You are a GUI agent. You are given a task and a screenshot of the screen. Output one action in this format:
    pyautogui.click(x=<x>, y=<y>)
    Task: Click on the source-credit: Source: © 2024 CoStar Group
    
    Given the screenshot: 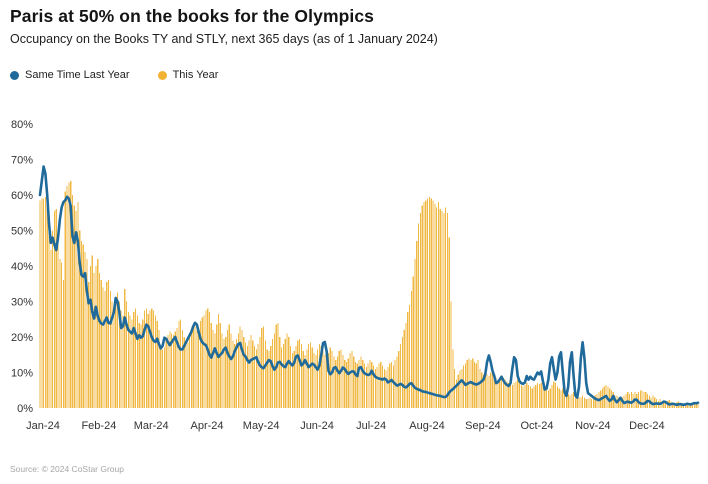 What is the action you would take?
    pyautogui.click(x=67, y=469)
    